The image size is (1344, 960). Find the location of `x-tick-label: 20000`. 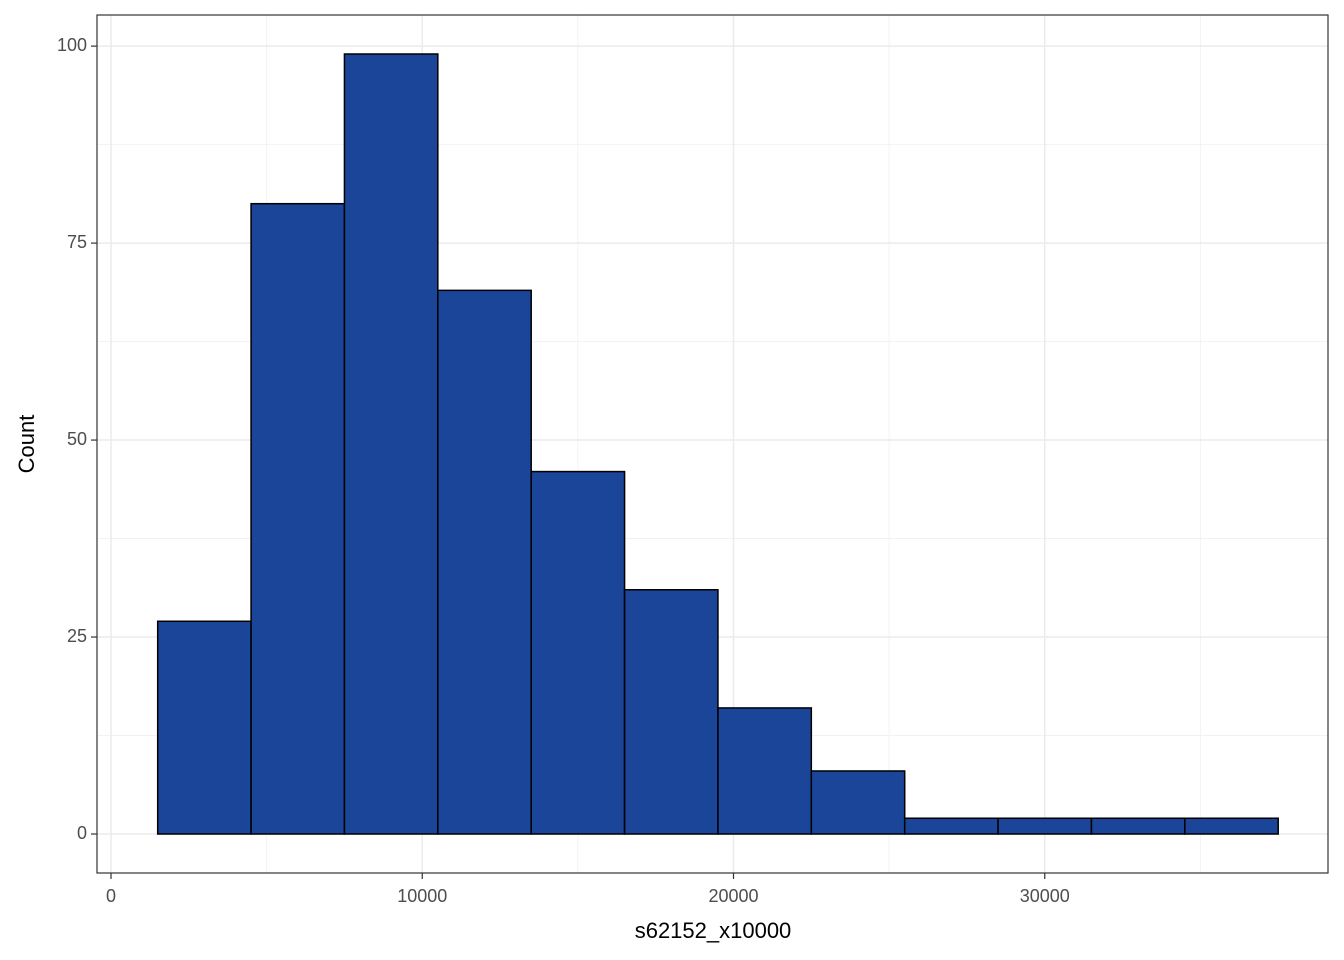

x-tick-label: 20000 is located at coordinates (733, 896).